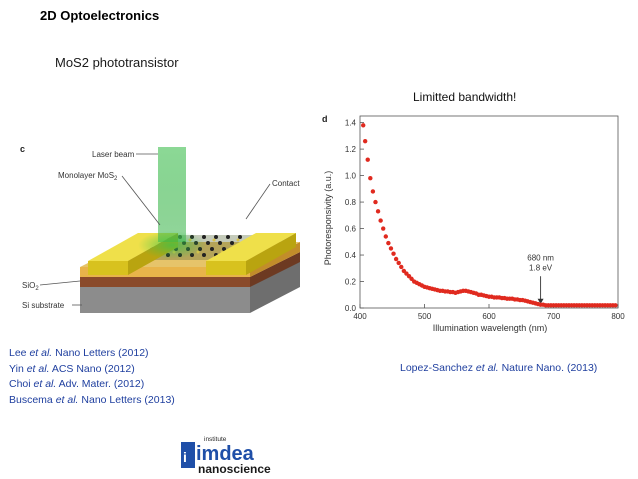 The image size is (638, 479). Describe the element at coordinates (165, 282) in the screenshot. I see `sio2-front` at that location.